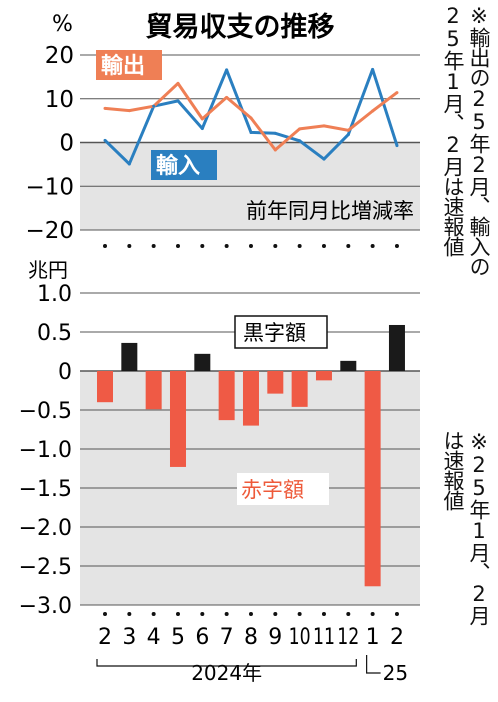 The height and width of the screenshot is (702, 498). What do you see at coordinates (54, 294) in the screenshot?
I see `bar-y-tick-label: 1.0` at bounding box center [54, 294].